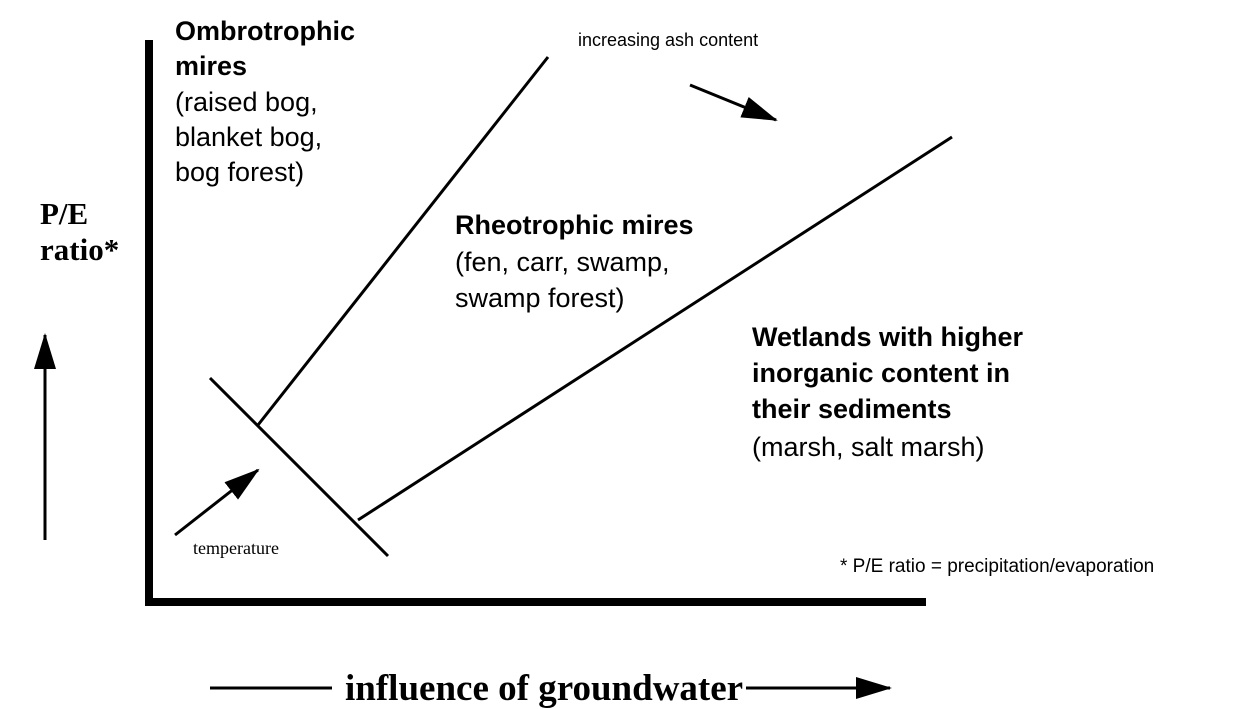  I want to click on y-label: ratio*, so click(79, 249).